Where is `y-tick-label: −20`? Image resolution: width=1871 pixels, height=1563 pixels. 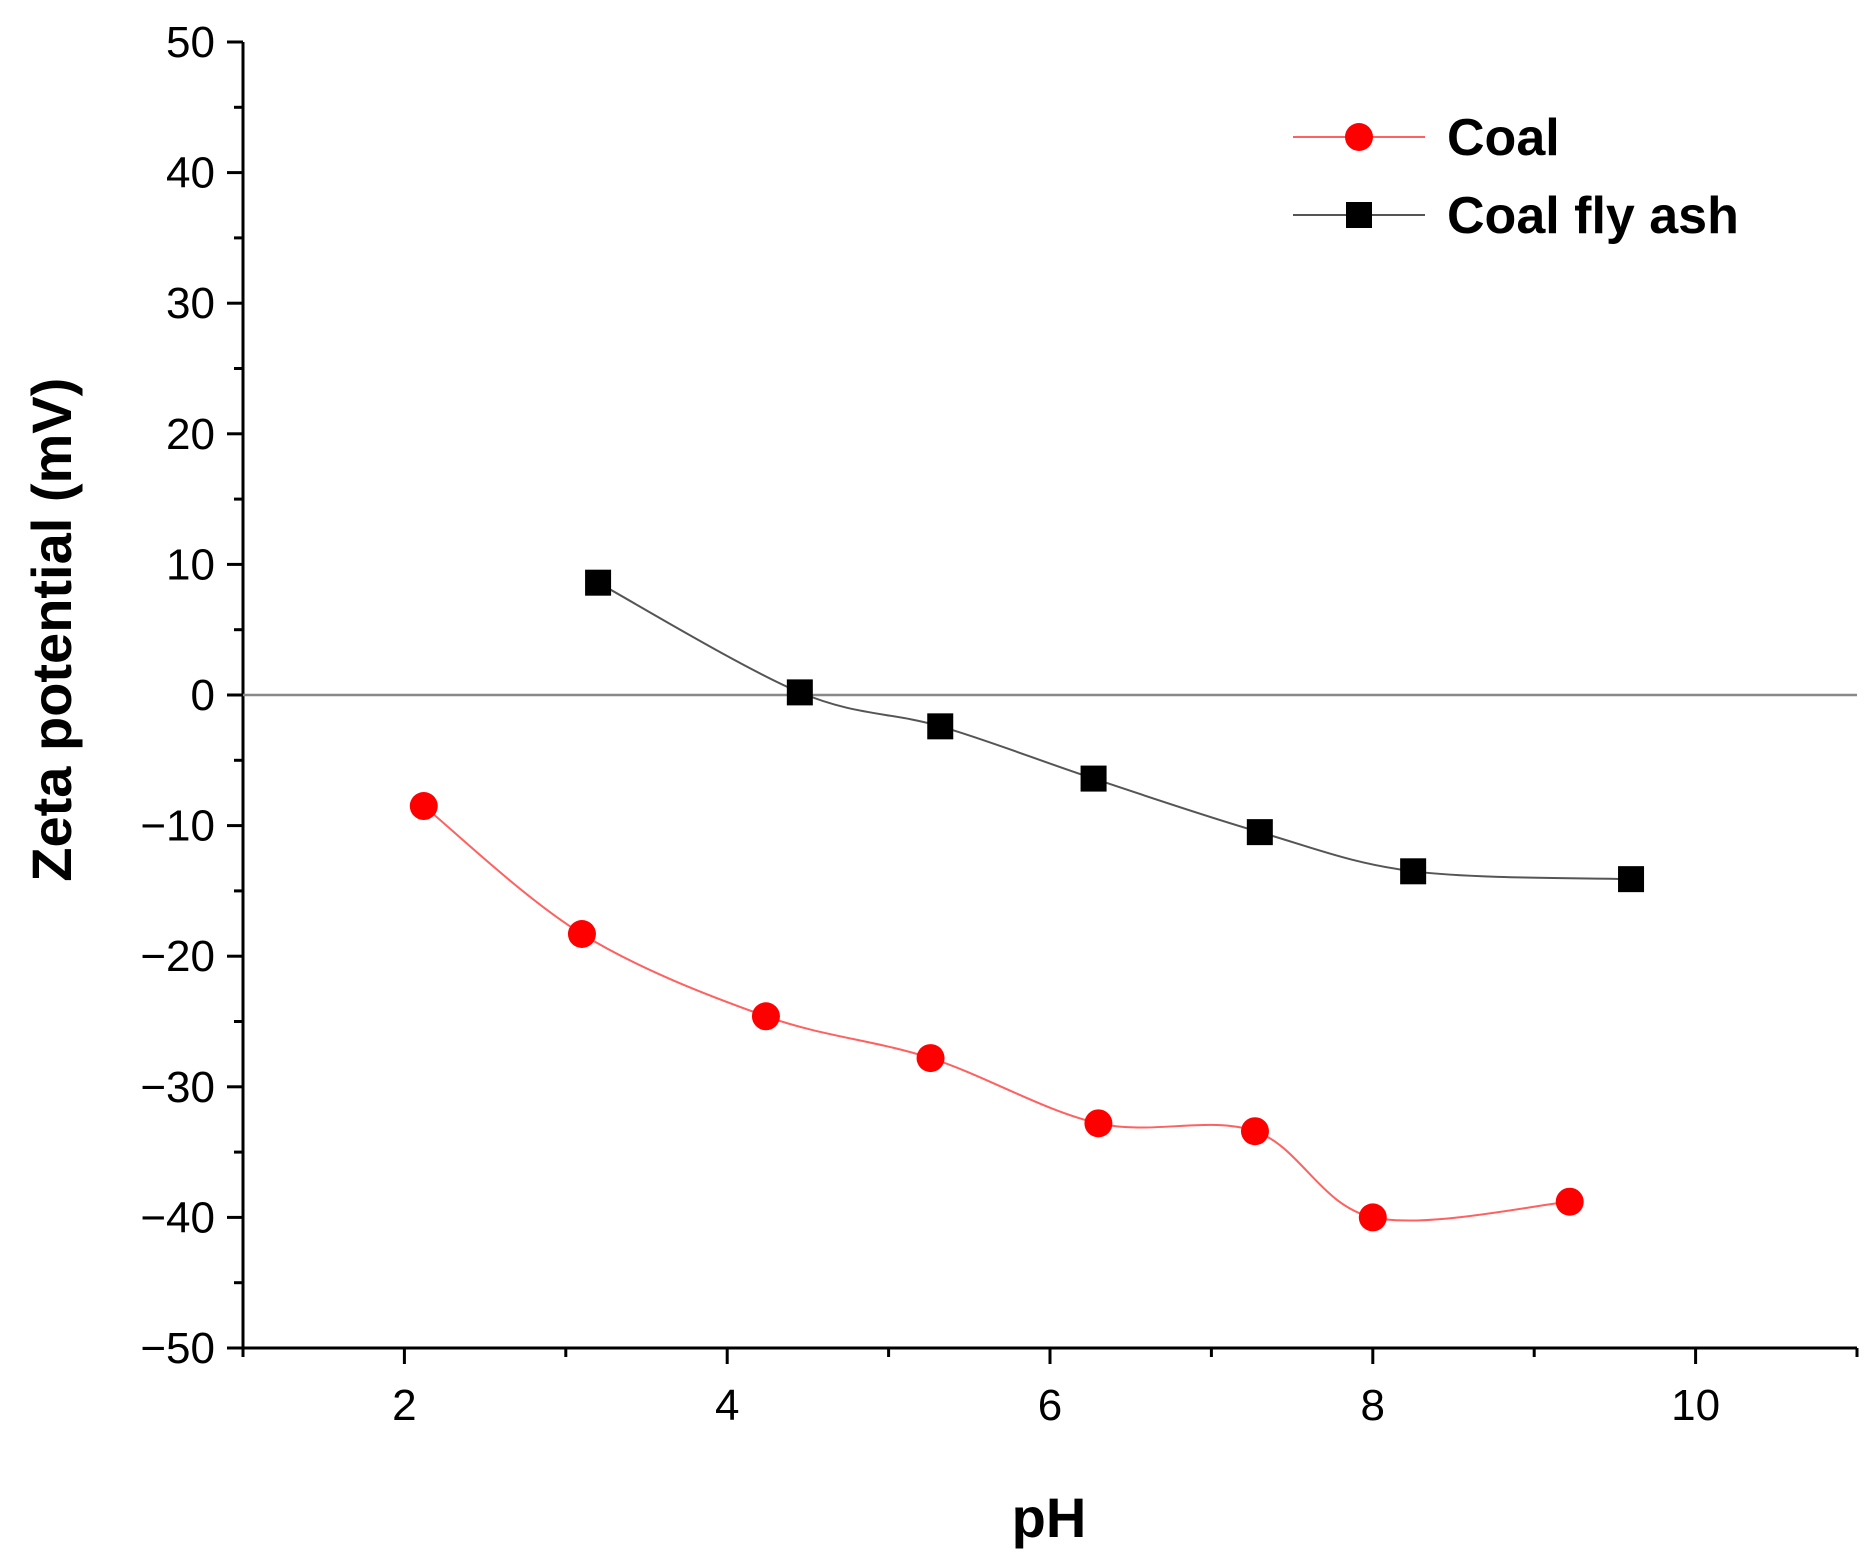
y-tick-label: −20 is located at coordinates (177, 956).